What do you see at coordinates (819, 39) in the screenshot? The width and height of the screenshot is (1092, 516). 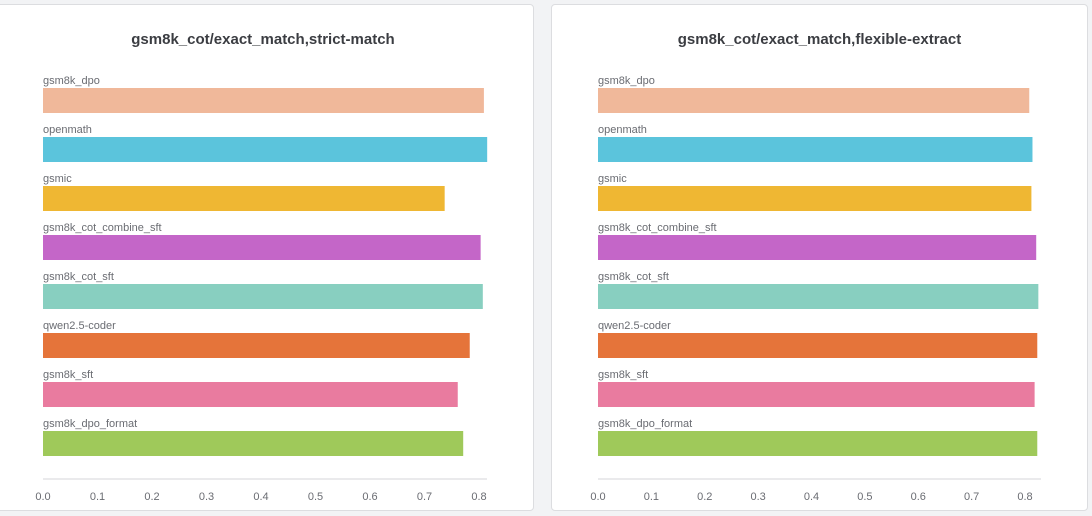 I see `chart-title: gsm8k_cot/exact_match,flexible-extract` at bounding box center [819, 39].